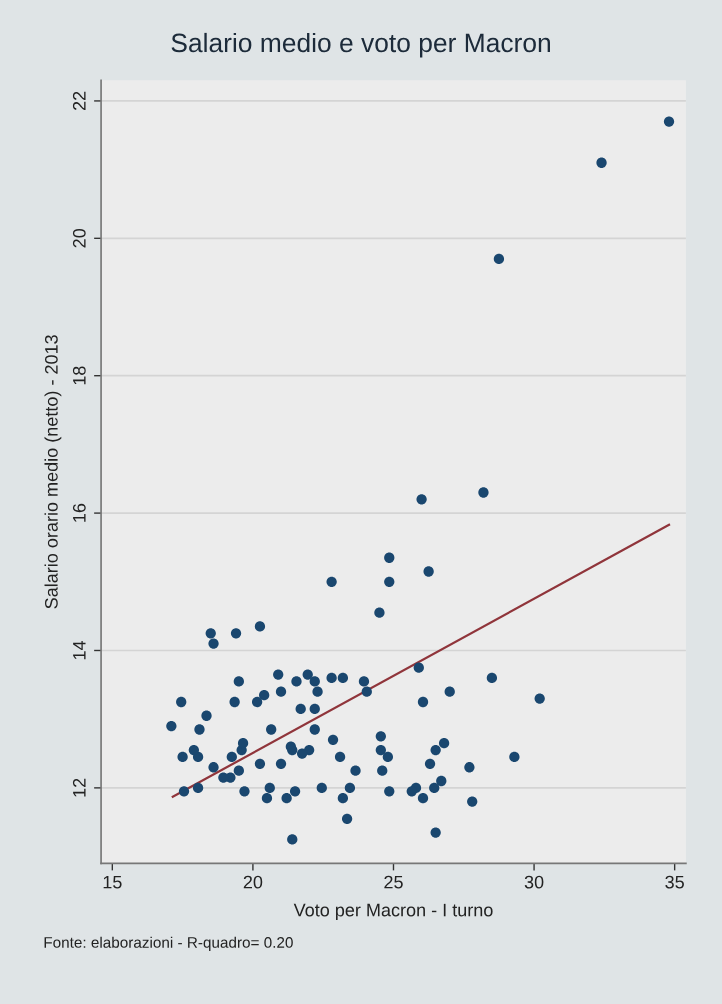  Describe the element at coordinates (79, 650) in the screenshot. I see `y-tick-label: 14` at that location.